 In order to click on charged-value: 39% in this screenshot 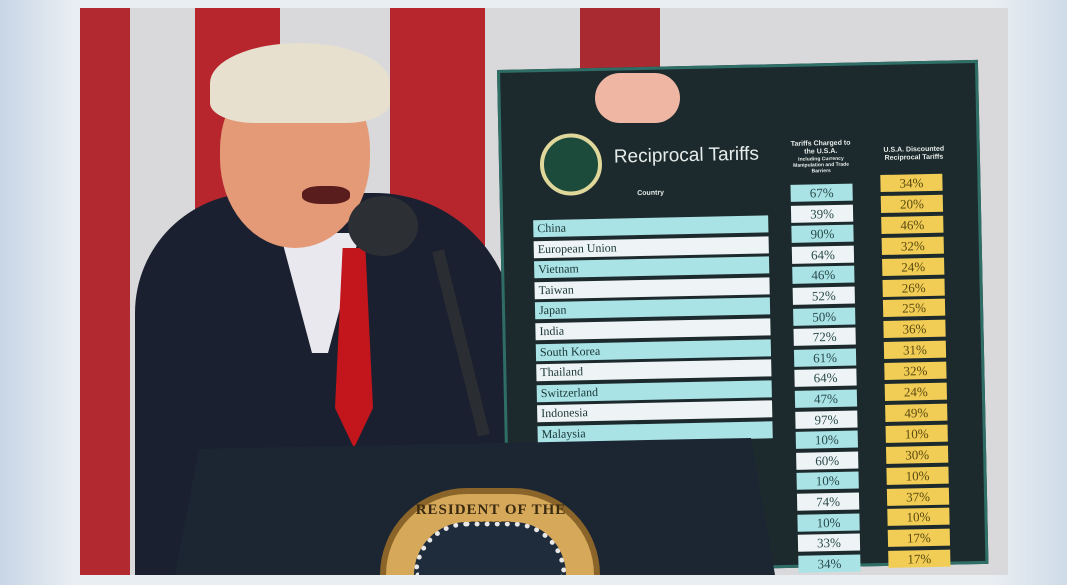, I will do `click(822, 213)`.